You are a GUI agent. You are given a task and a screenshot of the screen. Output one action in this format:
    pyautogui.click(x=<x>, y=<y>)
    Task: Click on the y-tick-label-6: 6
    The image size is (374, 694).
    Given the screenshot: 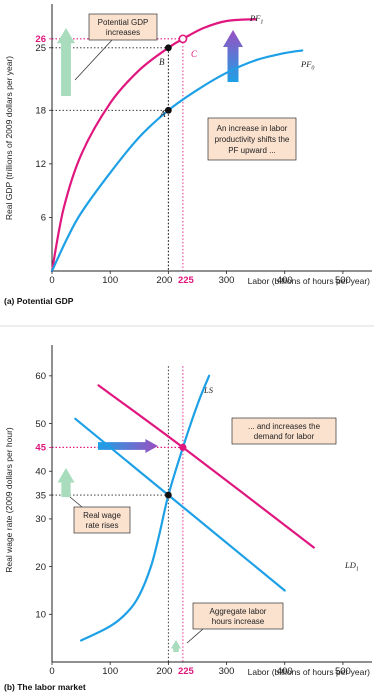 What is the action you would take?
    pyautogui.click(x=43, y=218)
    